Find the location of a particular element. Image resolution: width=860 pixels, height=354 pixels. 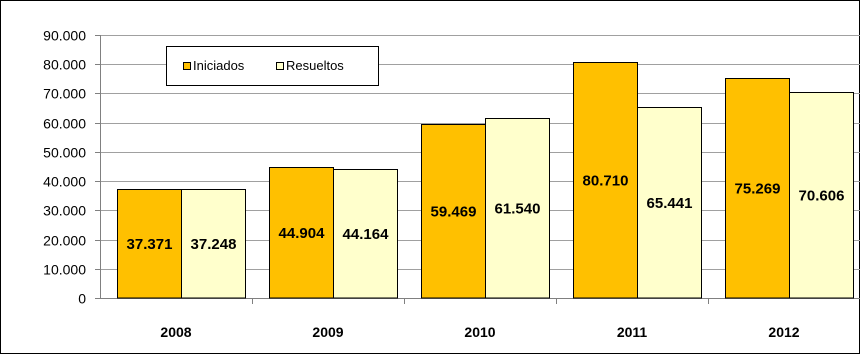

data-label: 37.248 is located at coordinates (214, 244).